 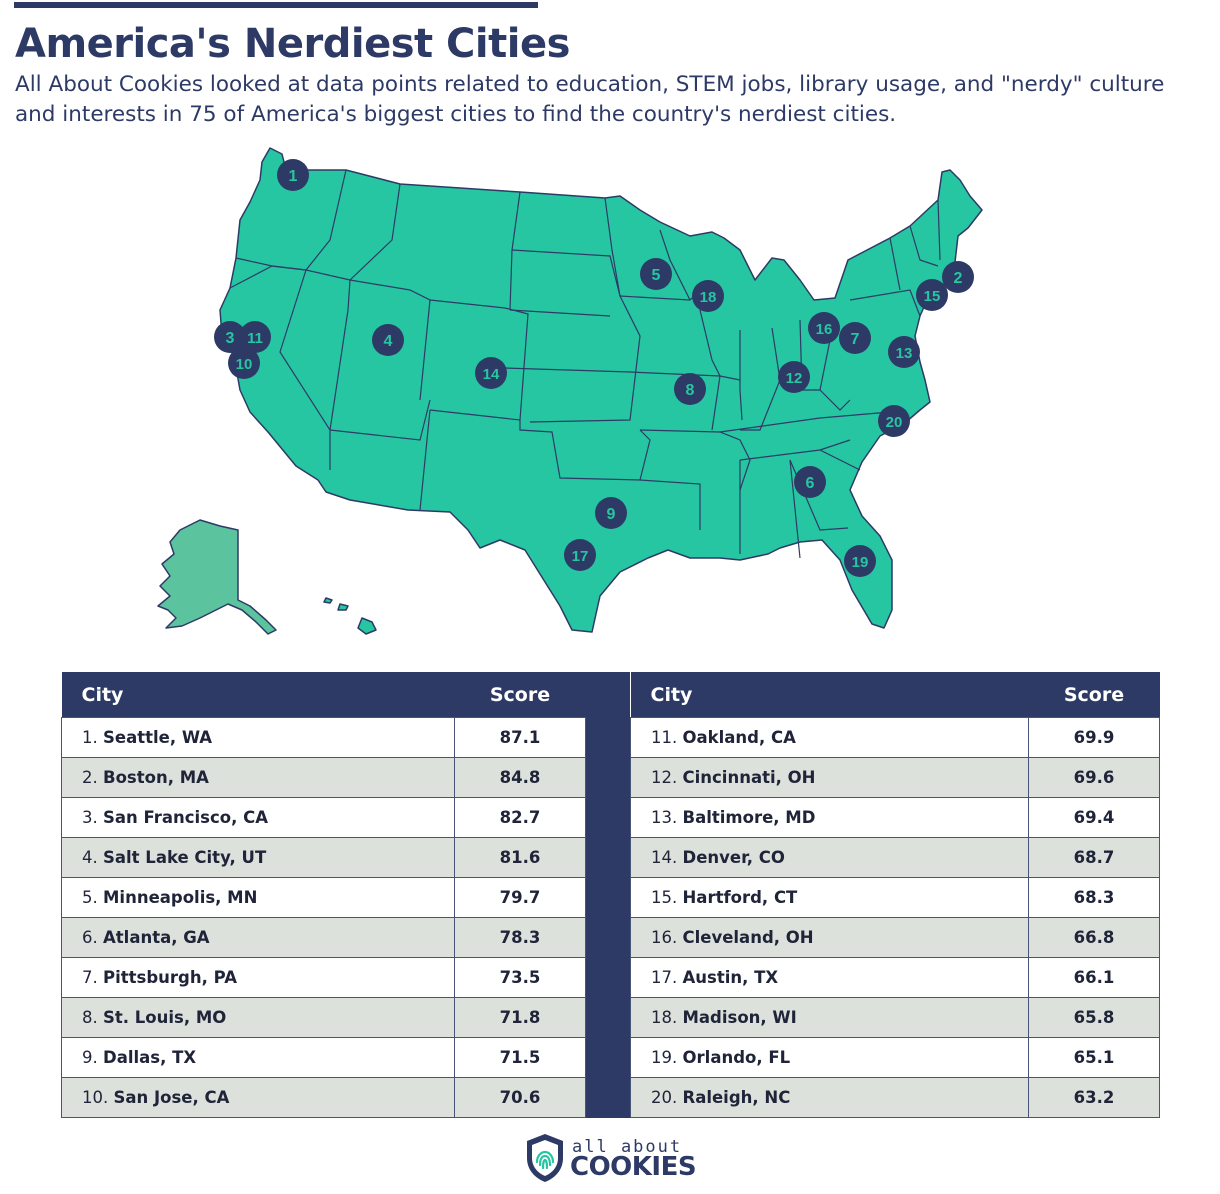 I want to click on marker-2: 2, so click(x=958, y=277).